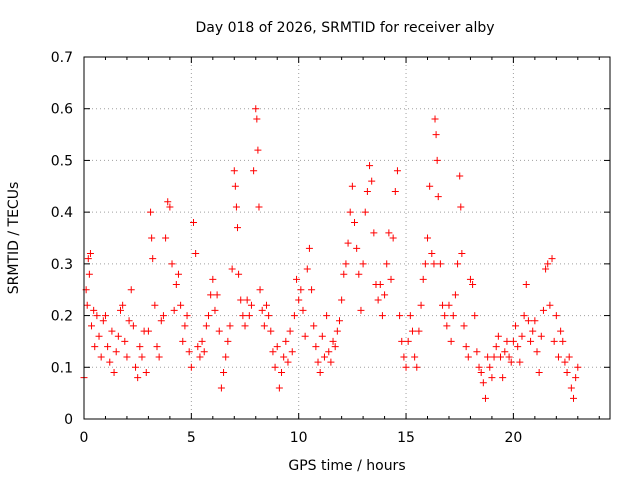 Image resolution: width=640 pixels, height=480 pixels. What do you see at coordinates (62, 58) in the screenshot?
I see `y-tick-label: 0.7` at bounding box center [62, 58].